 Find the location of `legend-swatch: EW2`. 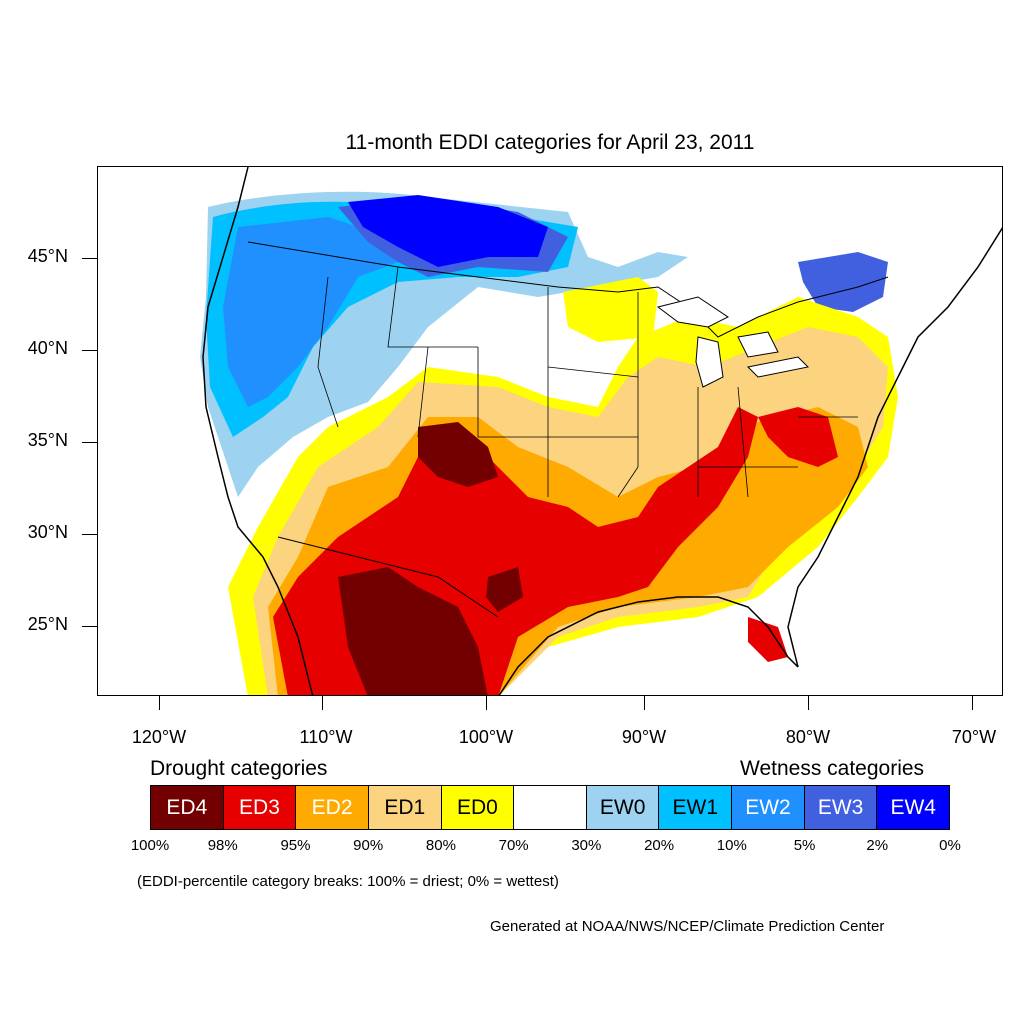

legend-swatch: EW2 is located at coordinates (768, 807).